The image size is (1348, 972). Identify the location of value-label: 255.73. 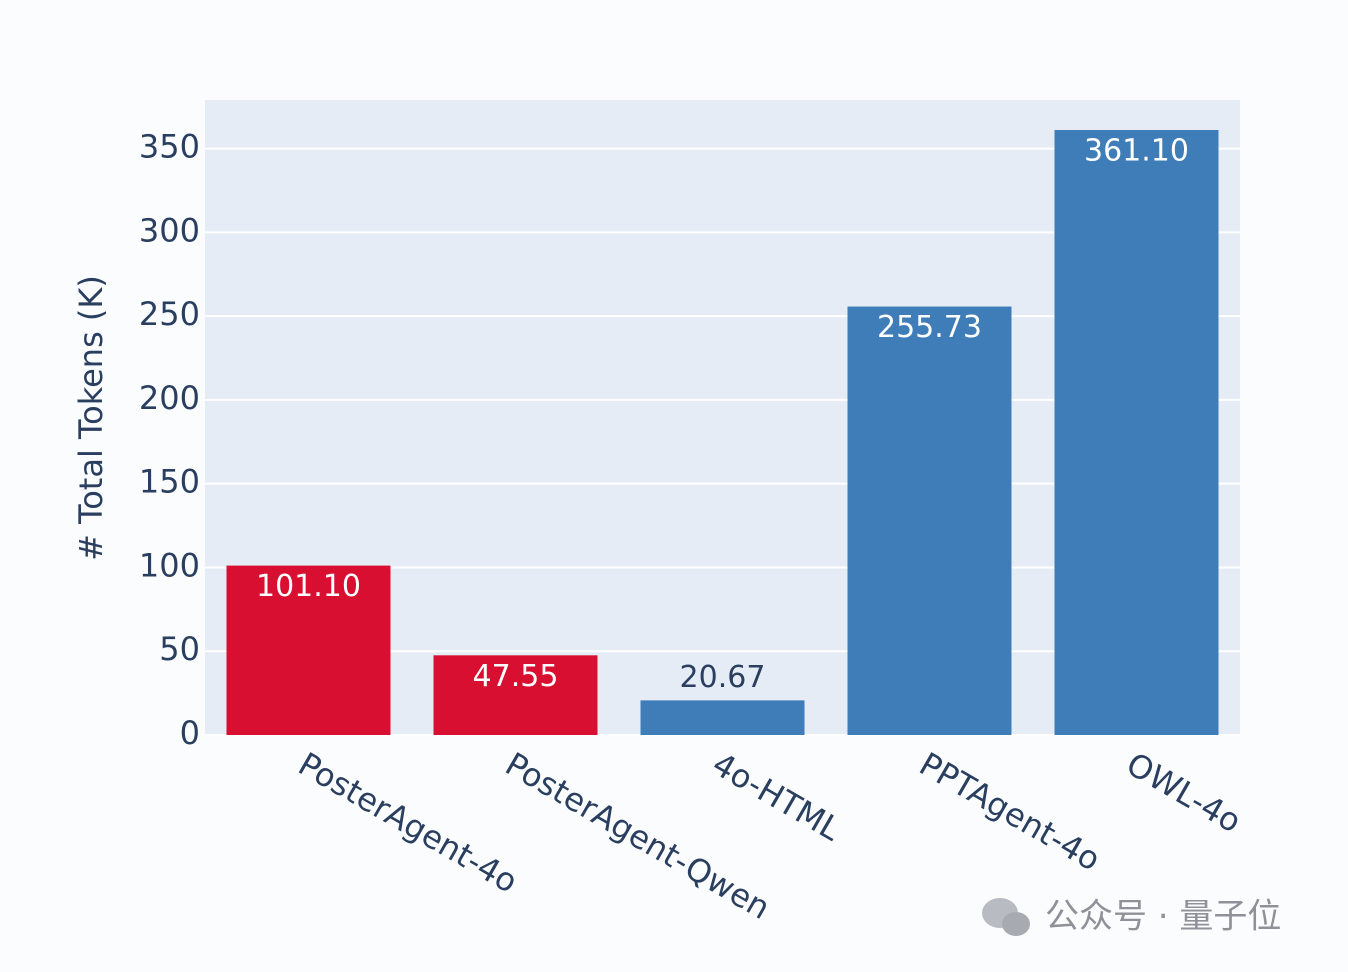
(929, 327).